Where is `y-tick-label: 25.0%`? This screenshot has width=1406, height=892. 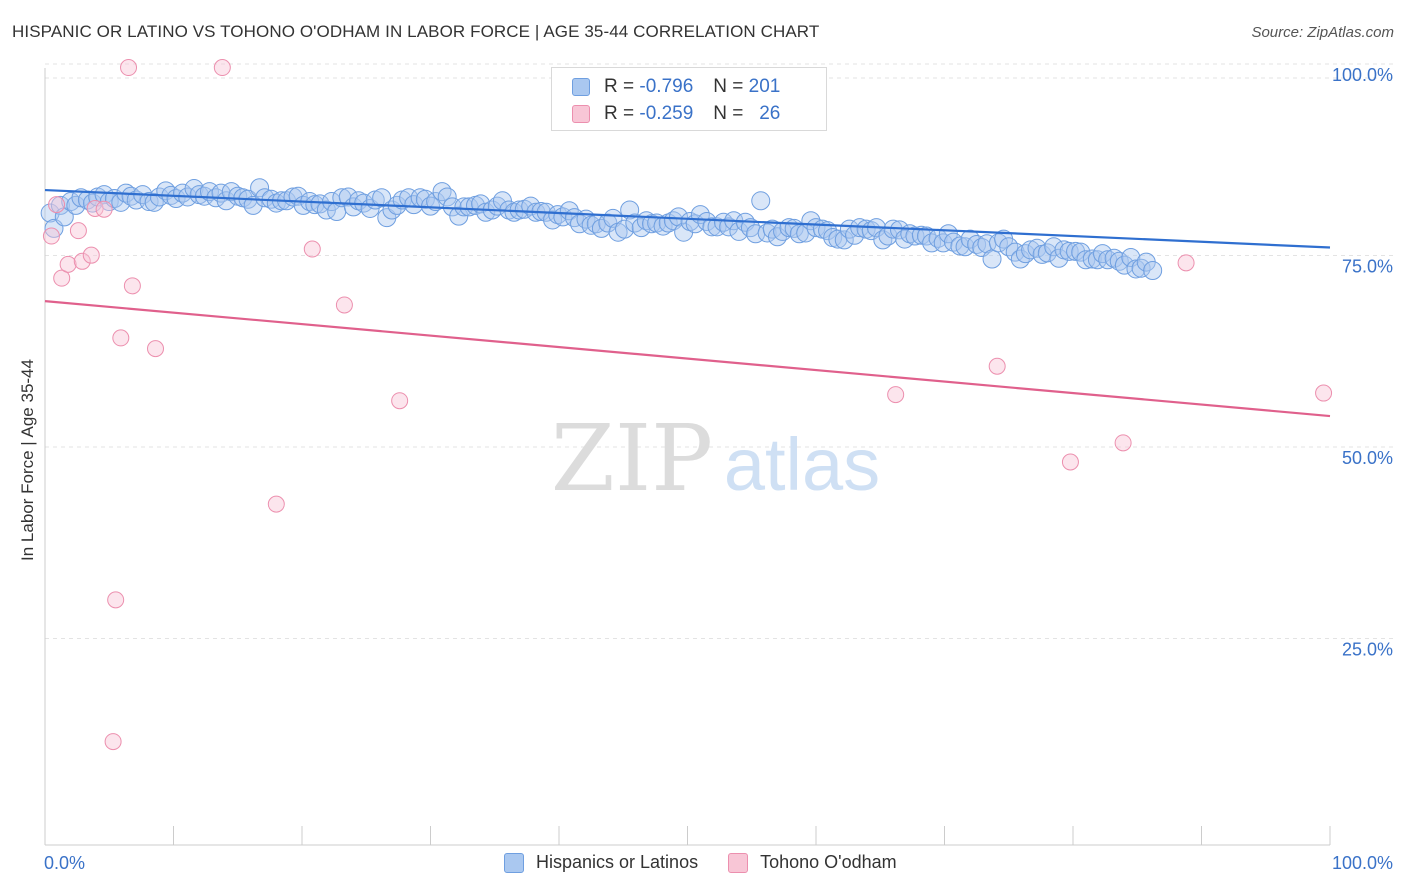 y-tick-label: 25.0% is located at coordinates (1367, 650).